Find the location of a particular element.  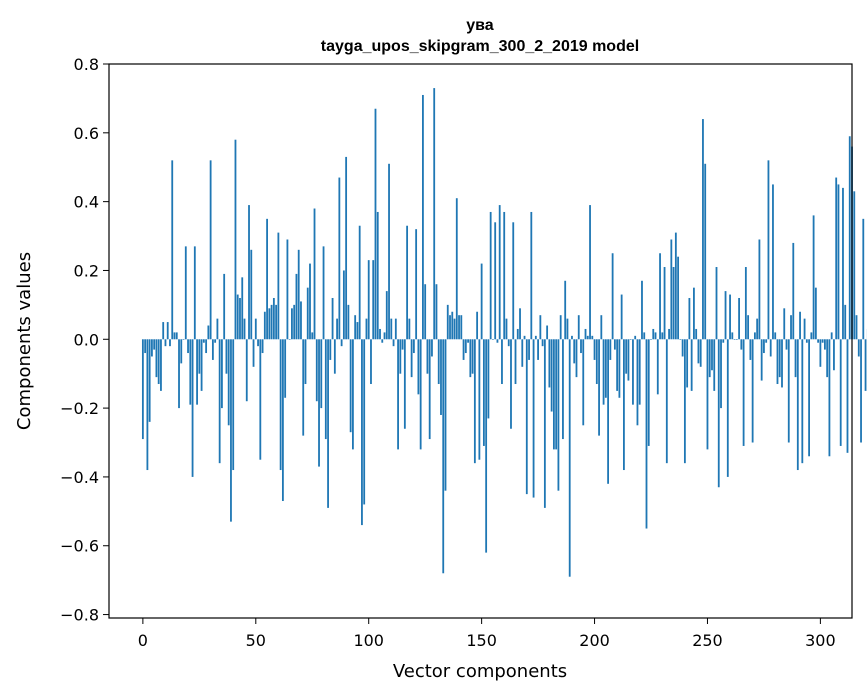

x-tick-label: 100 is located at coordinates (368, 640).